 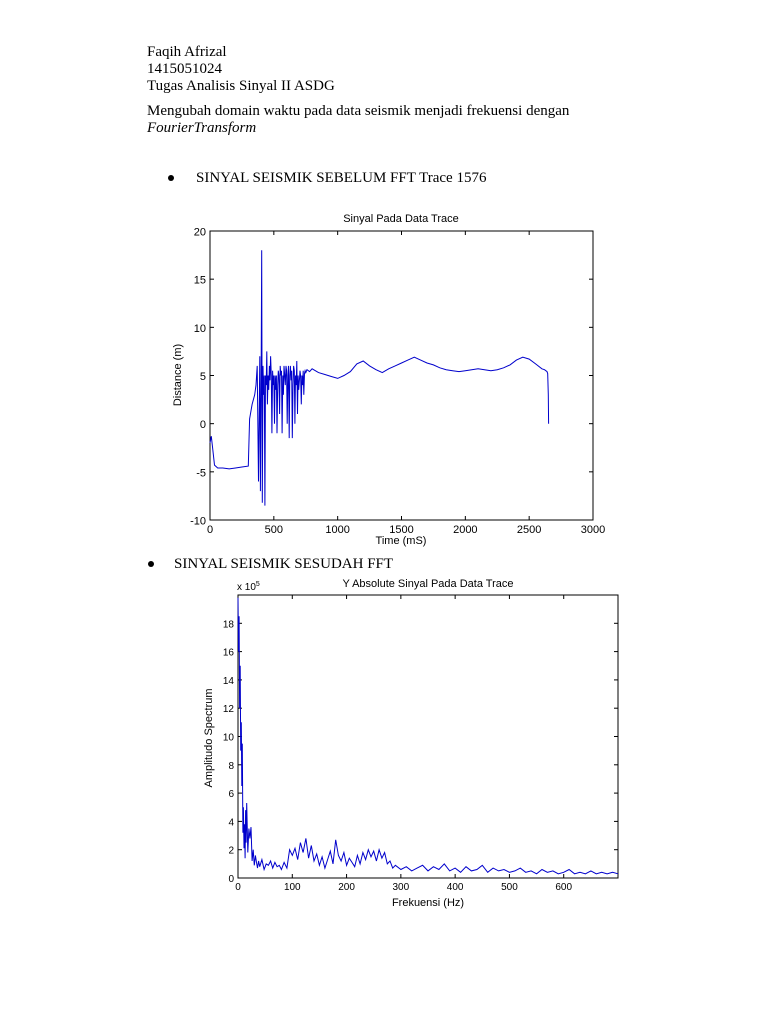 What do you see at coordinates (258, 584) in the screenshot?
I see `chart2-multiplier-exp: 5` at bounding box center [258, 584].